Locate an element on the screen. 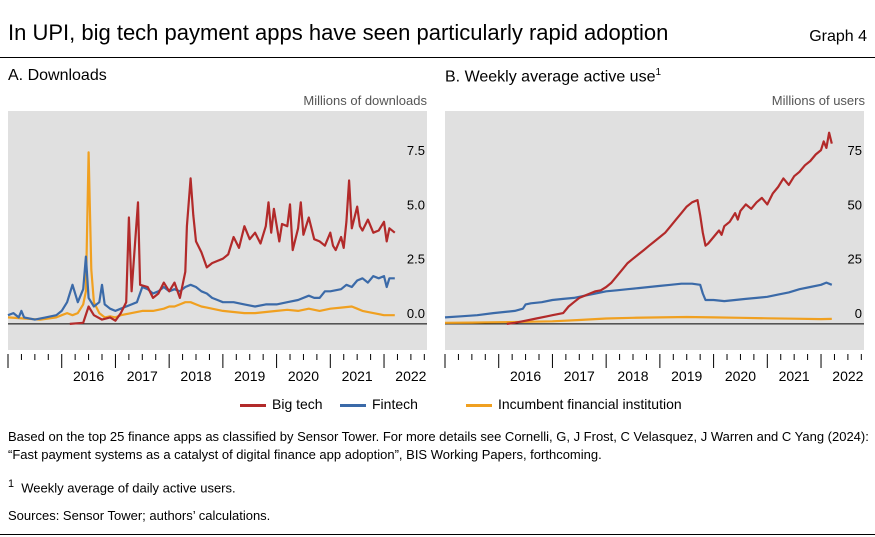 The height and width of the screenshot is (537, 875). series-line-a-incumbent-financial-institution is located at coordinates (201, 236).